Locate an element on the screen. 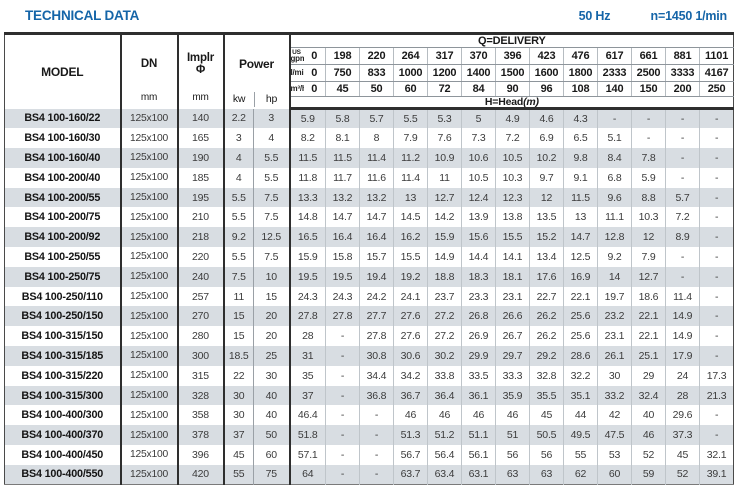  model-cell: BS4 100-250/150 is located at coordinates (62, 316).